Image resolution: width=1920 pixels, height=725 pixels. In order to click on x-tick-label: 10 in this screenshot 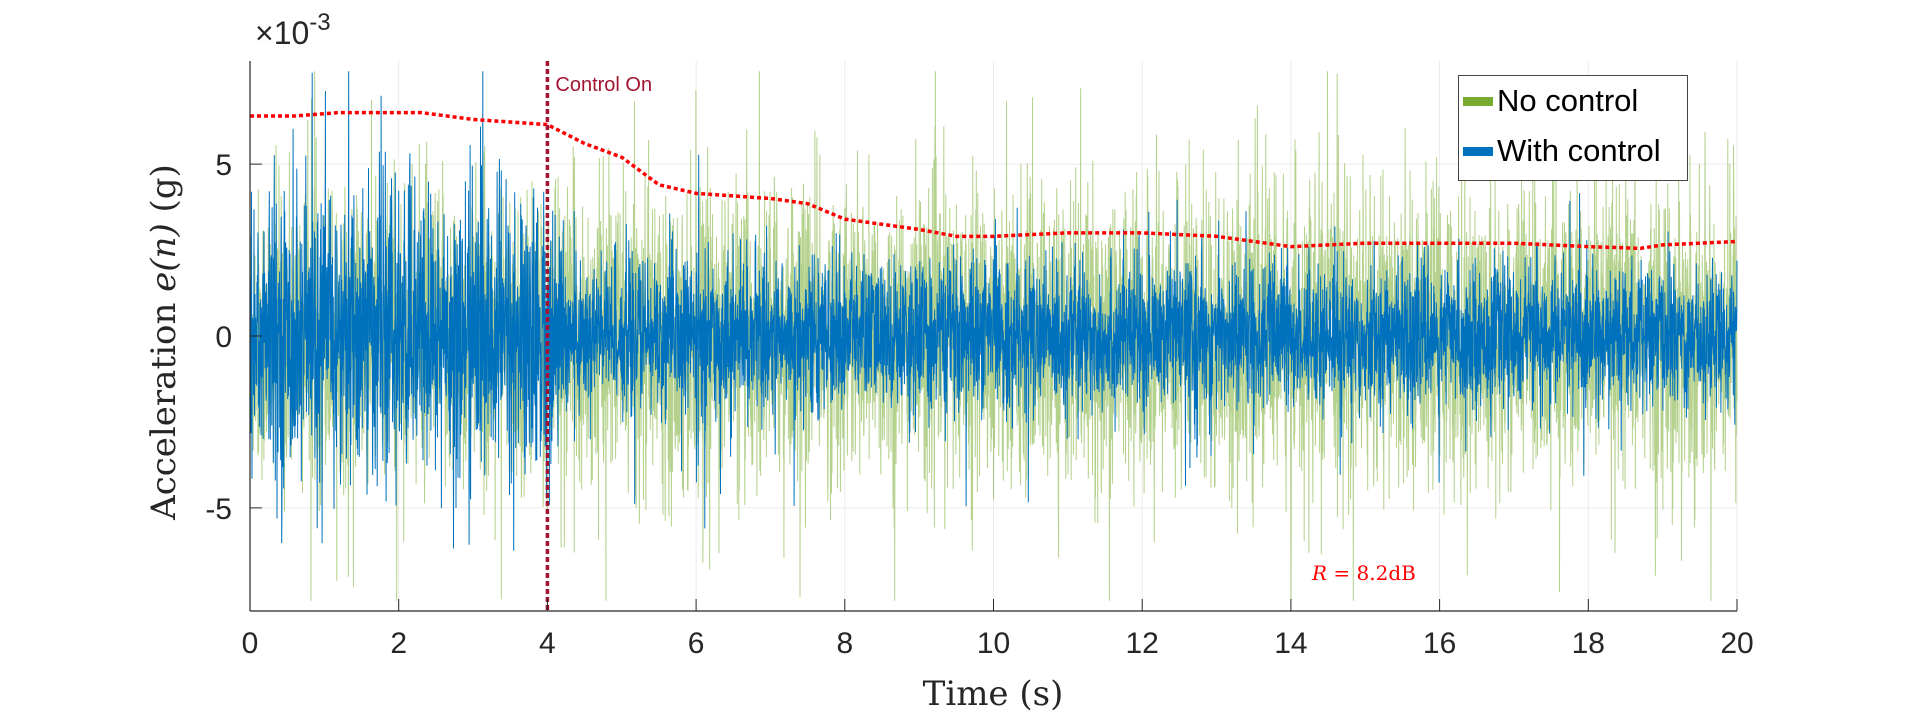, I will do `click(993, 643)`.